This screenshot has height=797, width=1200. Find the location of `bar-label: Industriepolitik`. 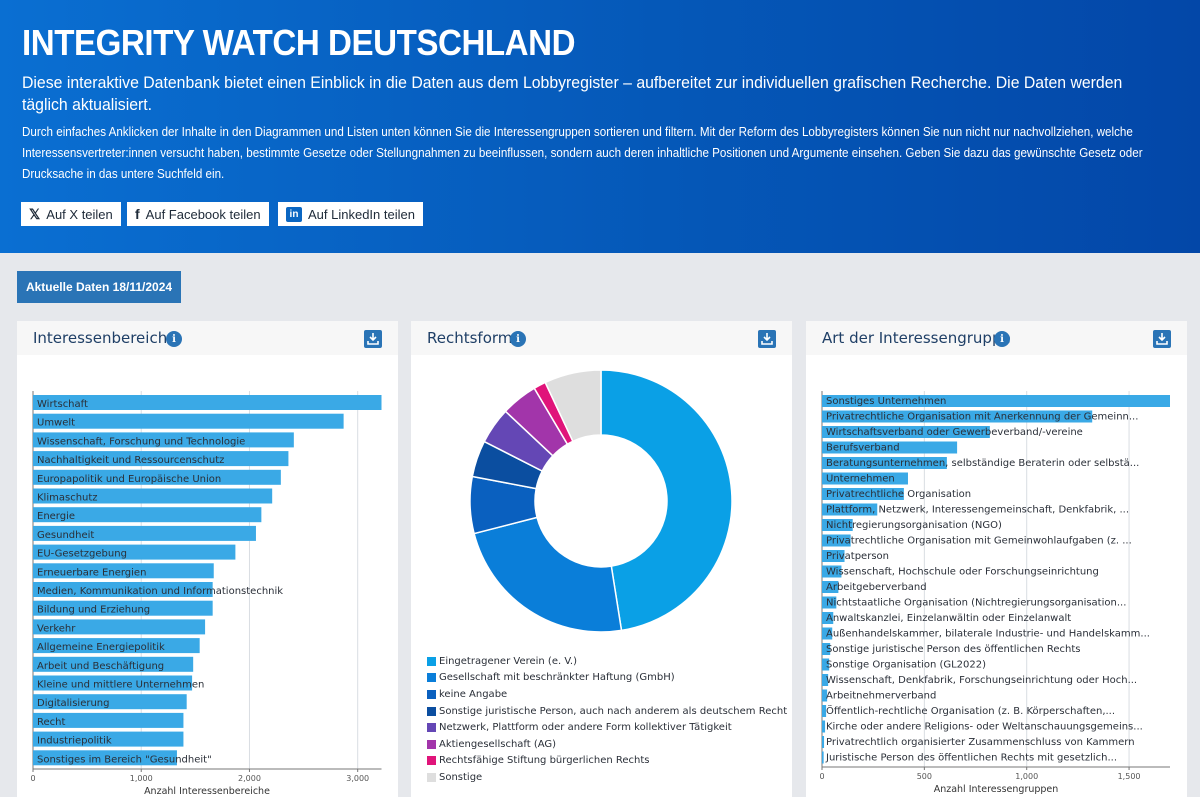

bar-label: Industriepolitik is located at coordinates (74, 741).